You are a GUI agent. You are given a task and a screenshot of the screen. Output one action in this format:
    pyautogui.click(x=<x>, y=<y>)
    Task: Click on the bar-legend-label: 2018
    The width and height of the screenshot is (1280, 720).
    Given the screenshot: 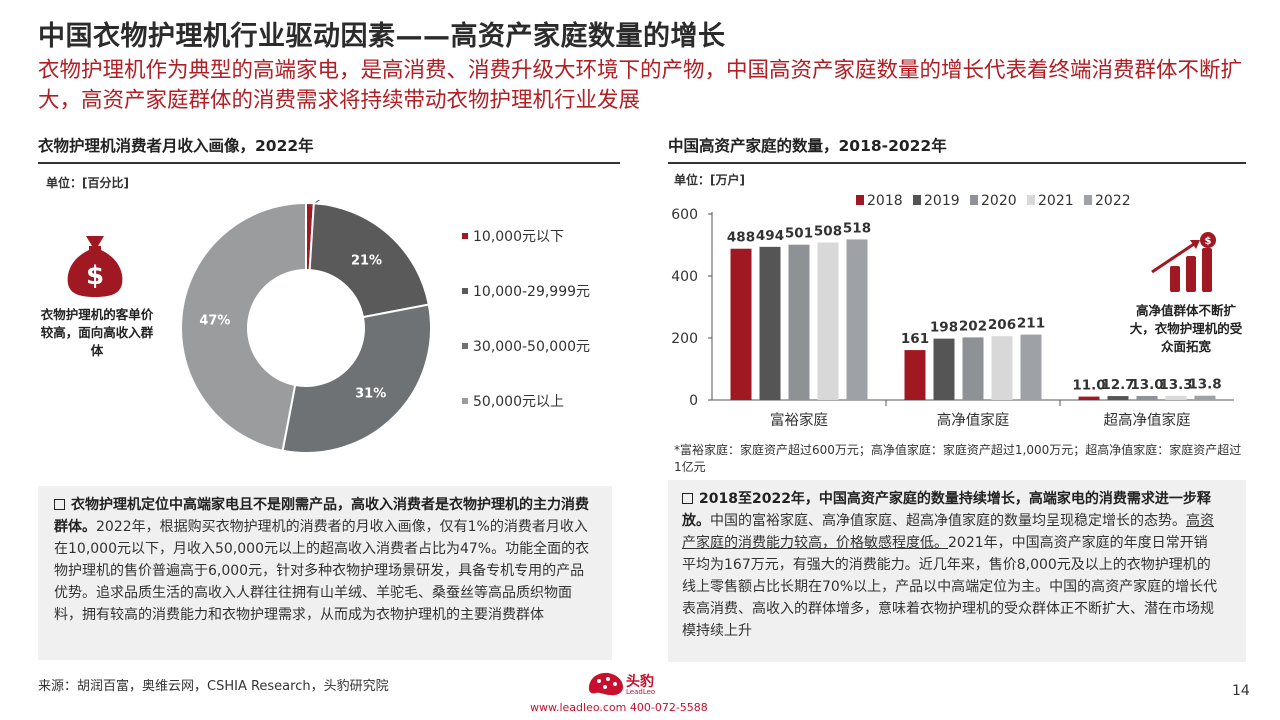 What is the action you would take?
    pyautogui.click(x=885, y=201)
    